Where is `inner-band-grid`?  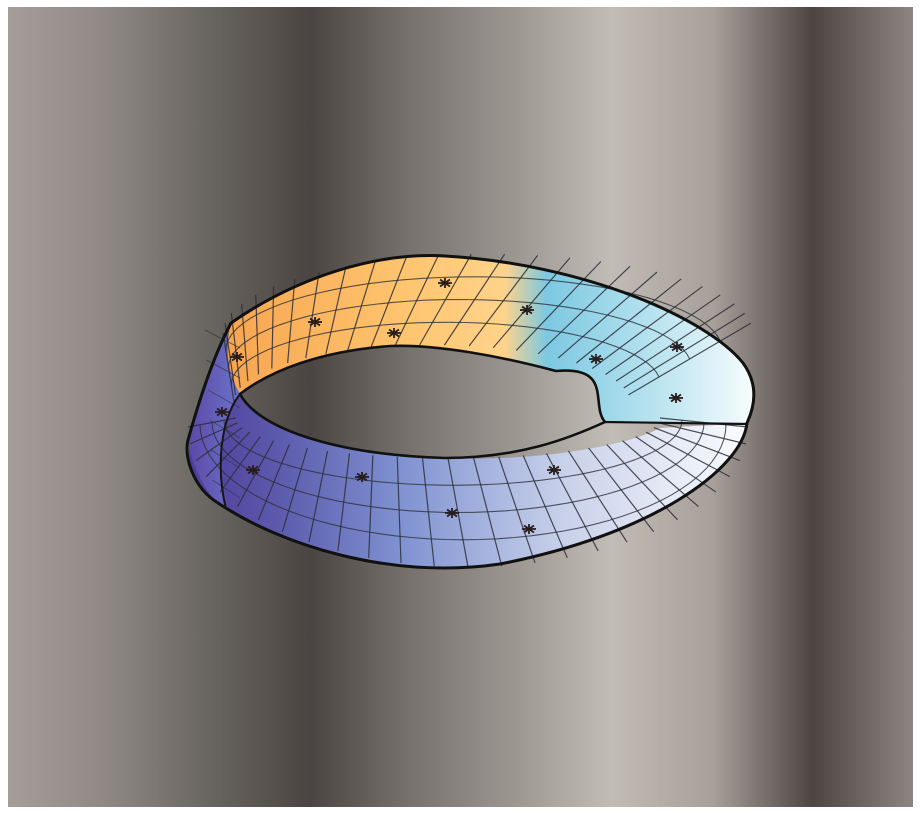
inner-band-grid is located at coordinates (487, 328).